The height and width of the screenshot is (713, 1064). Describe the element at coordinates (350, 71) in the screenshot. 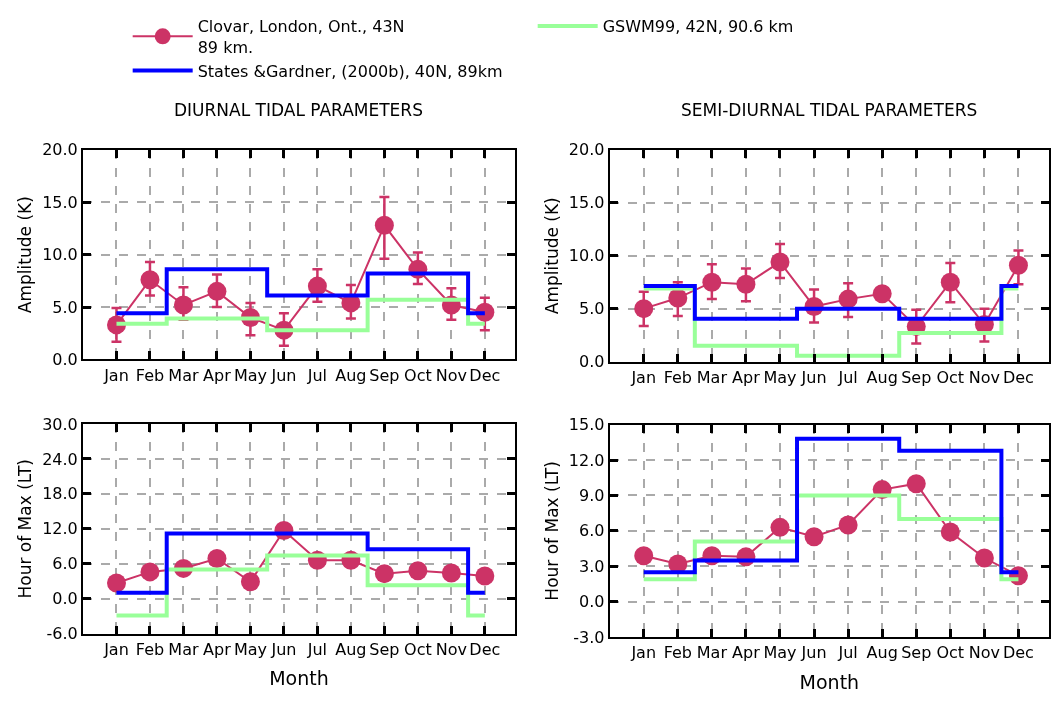

I see `legend-label: States &Gardner, (2000b), 40N, 89km` at that location.